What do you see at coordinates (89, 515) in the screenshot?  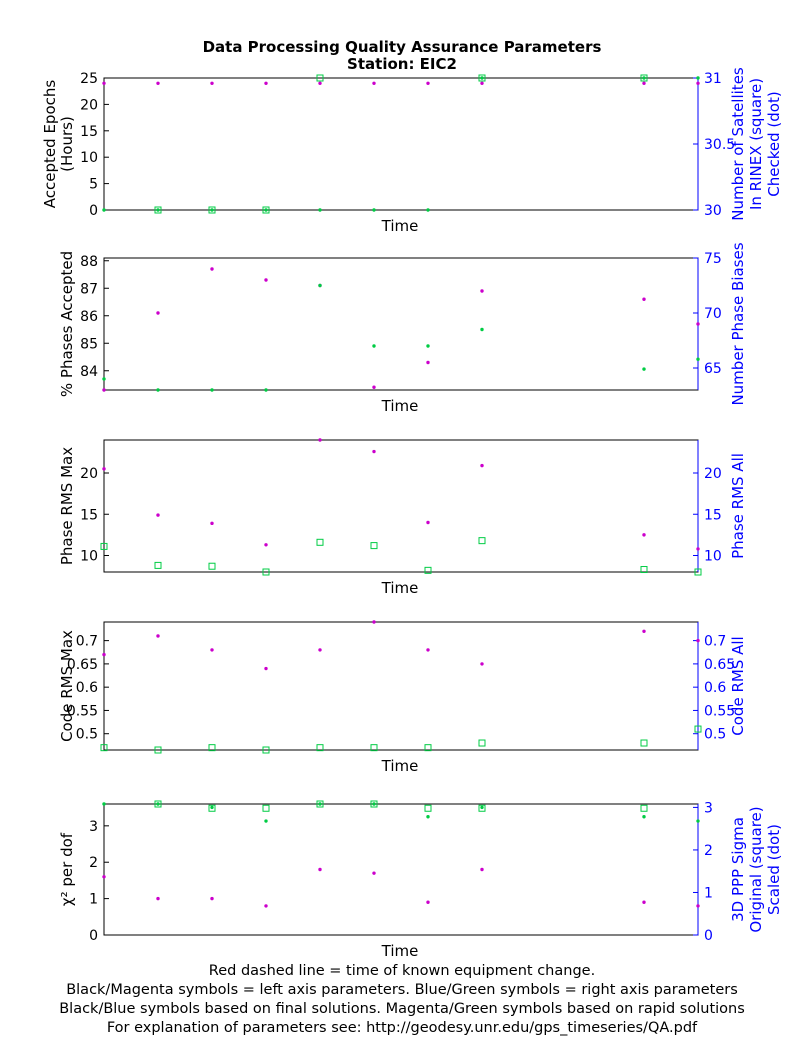 I see `left-tick-label: 15` at bounding box center [89, 515].